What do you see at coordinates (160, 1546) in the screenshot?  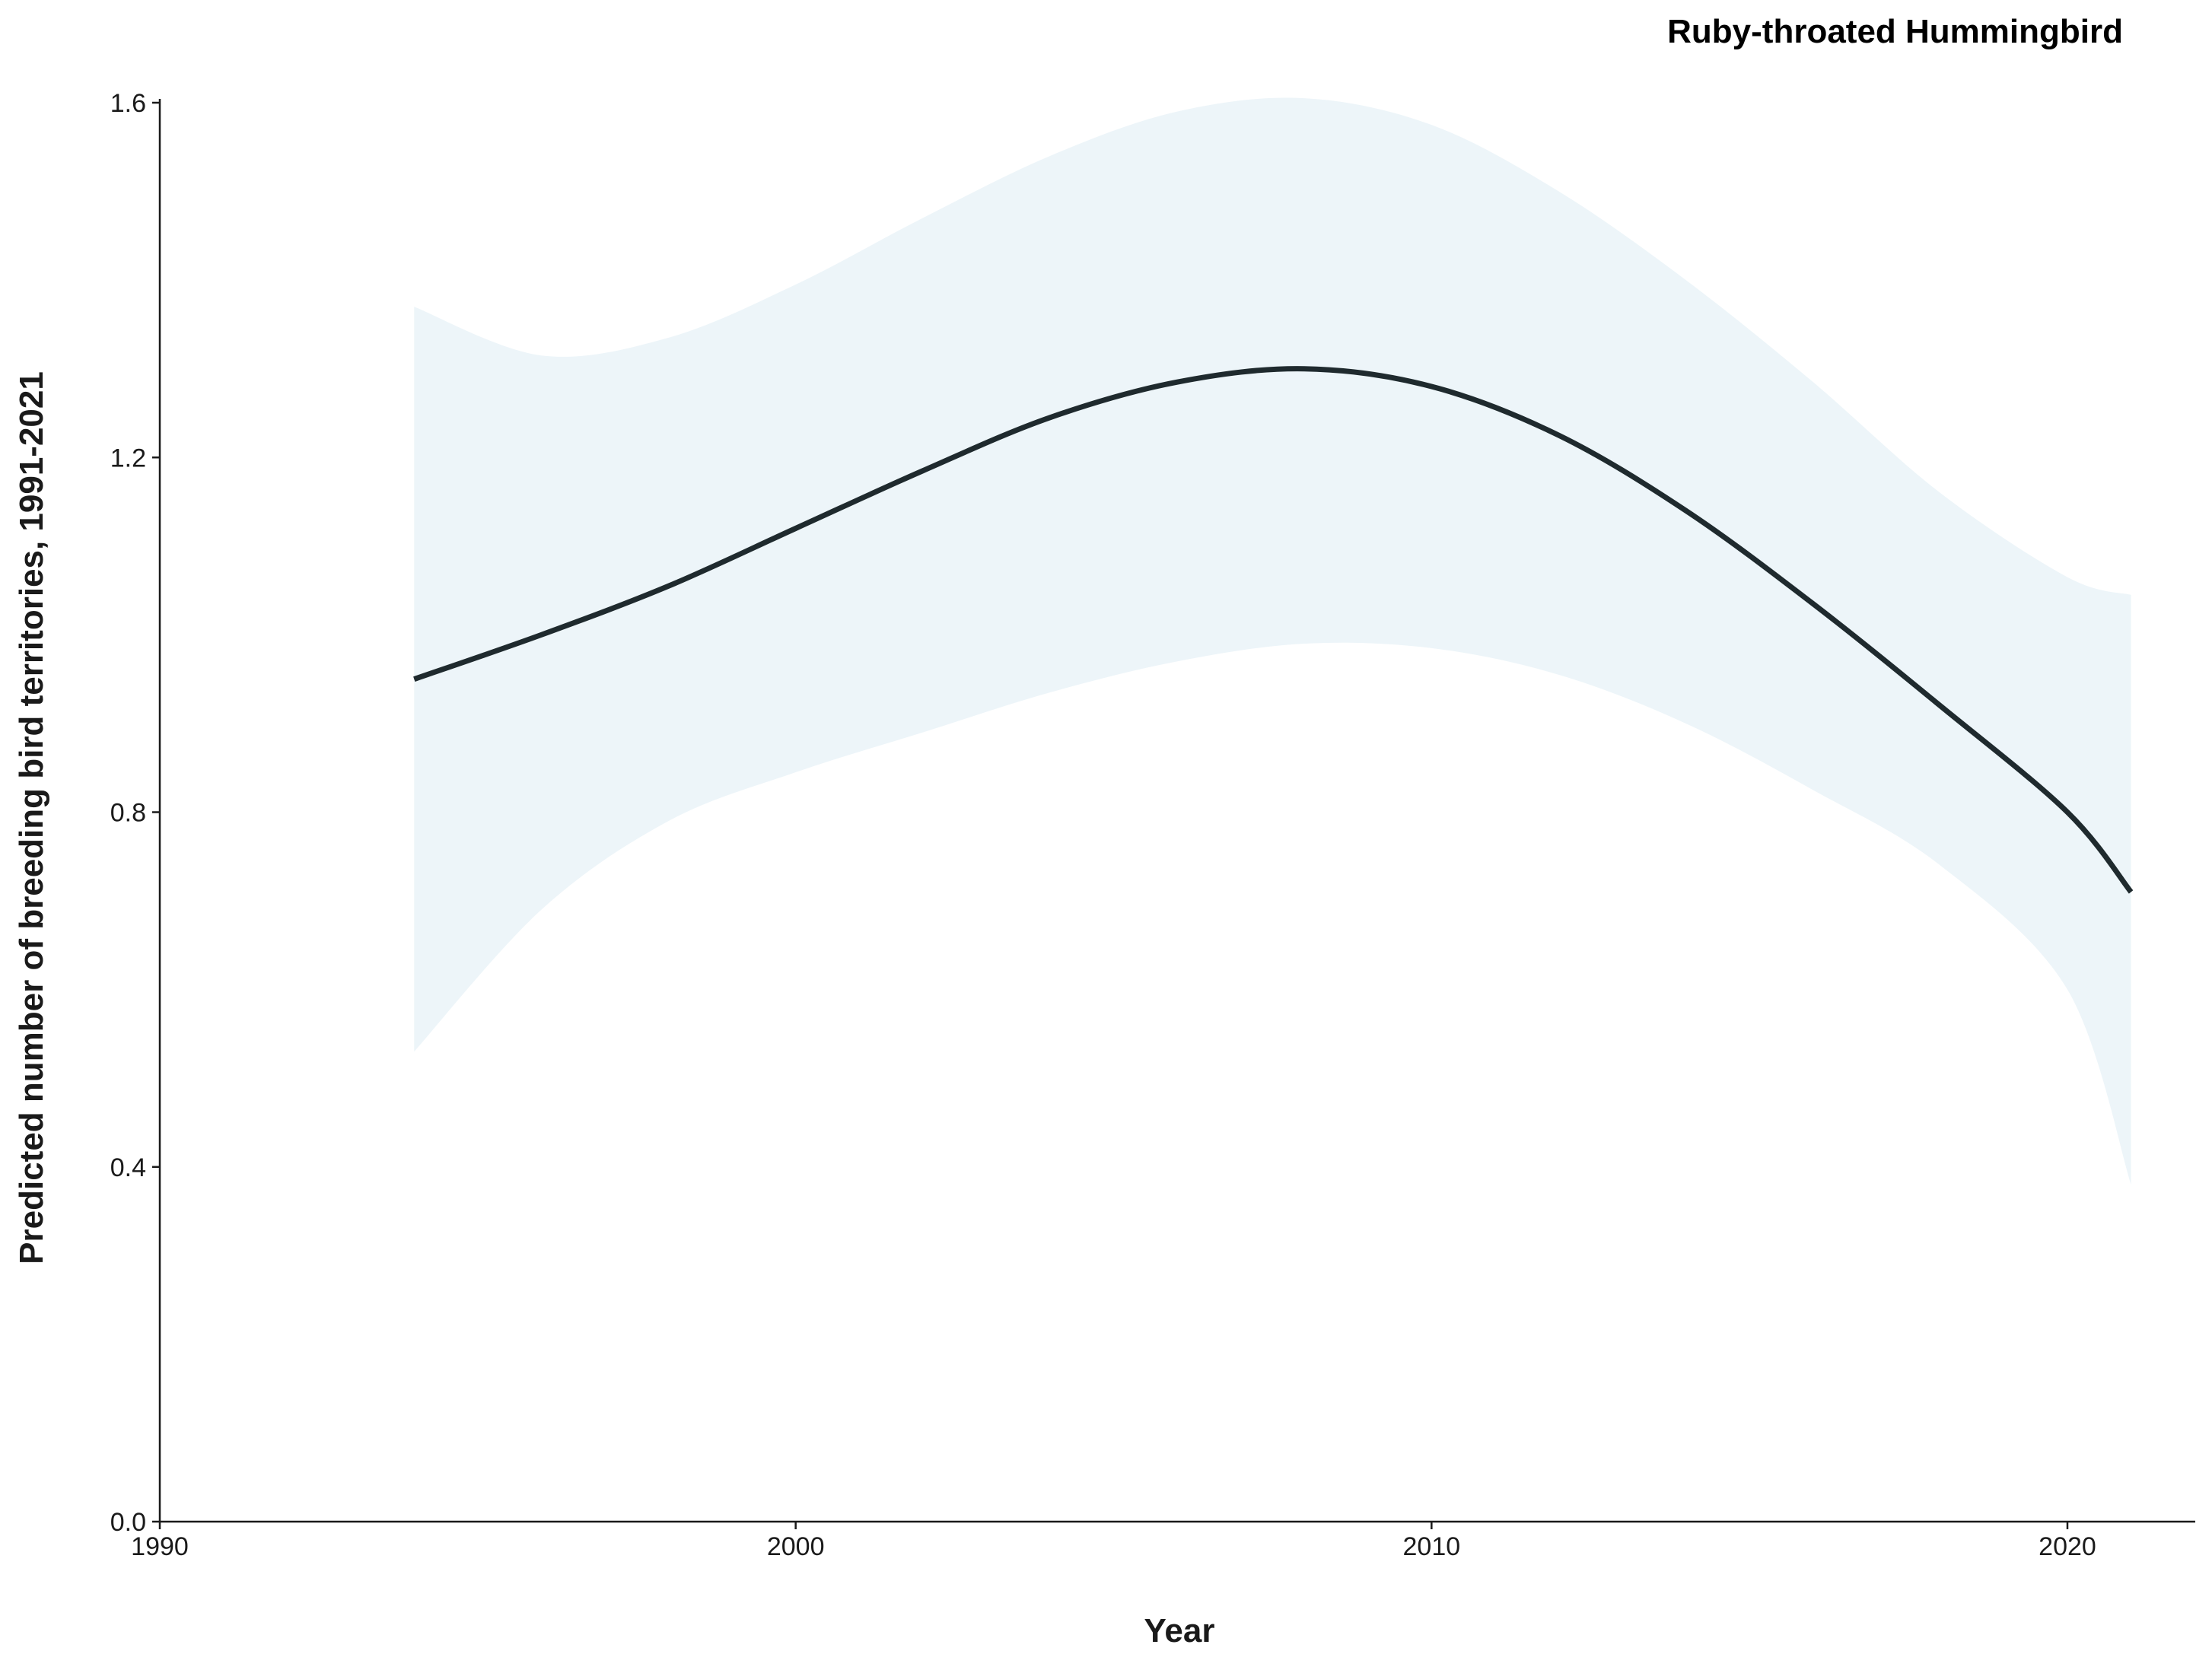 I see `x-tick-label: 1990` at bounding box center [160, 1546].